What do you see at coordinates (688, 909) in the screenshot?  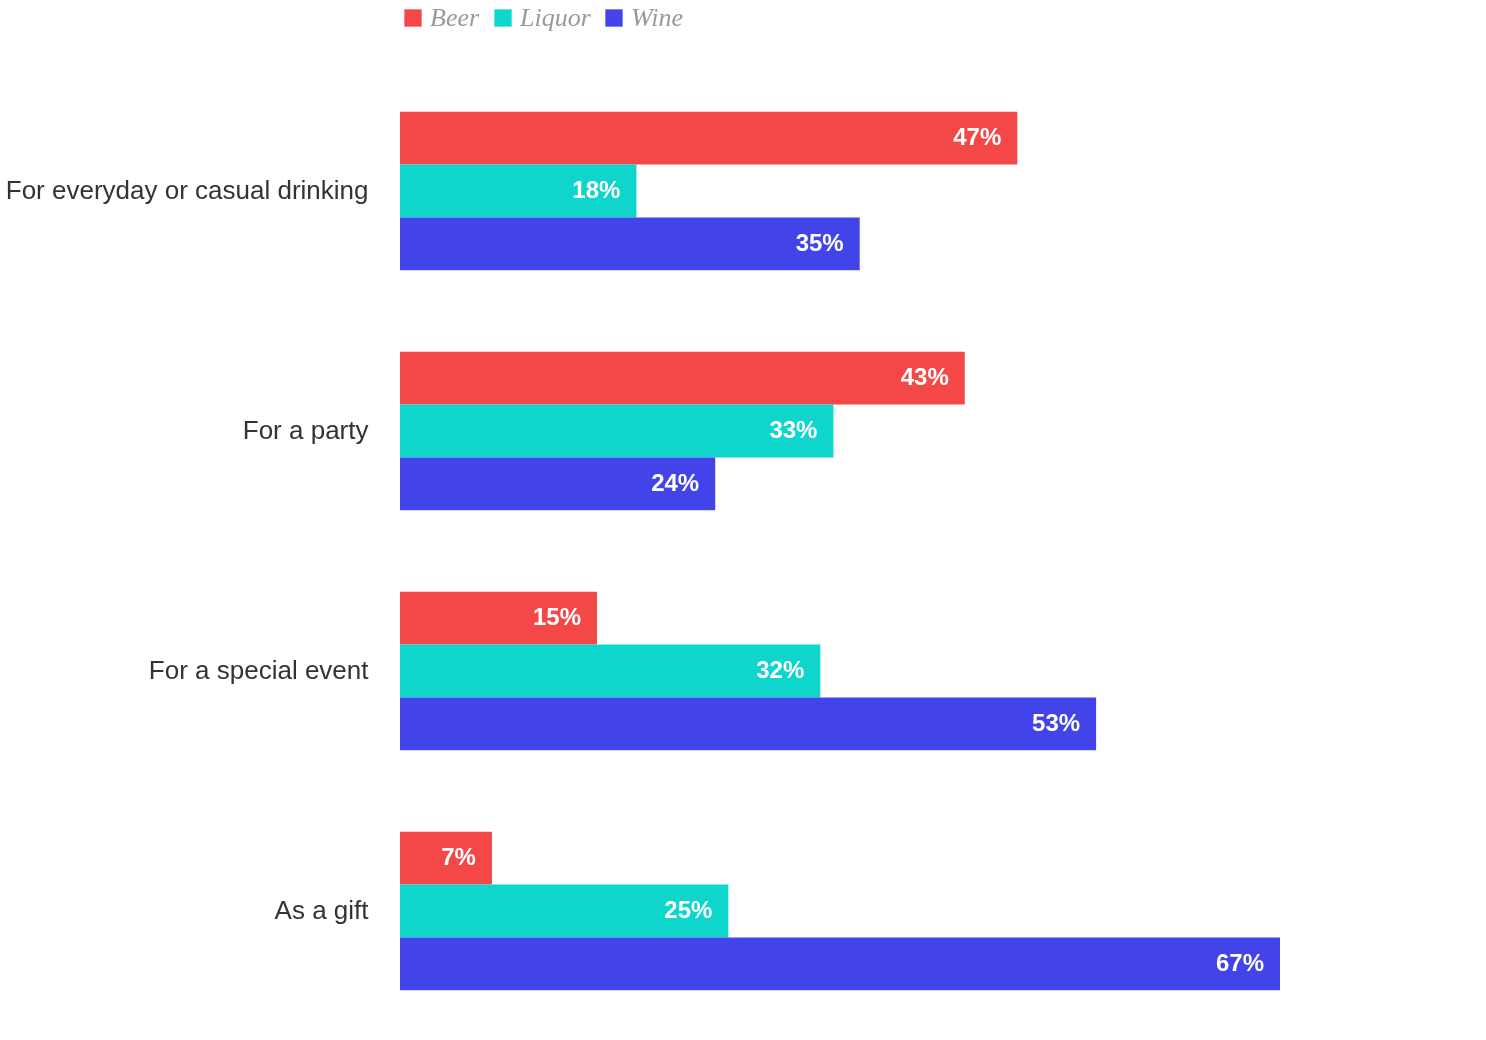 I see `data-label: 25%` at bounding box center [688, 909].